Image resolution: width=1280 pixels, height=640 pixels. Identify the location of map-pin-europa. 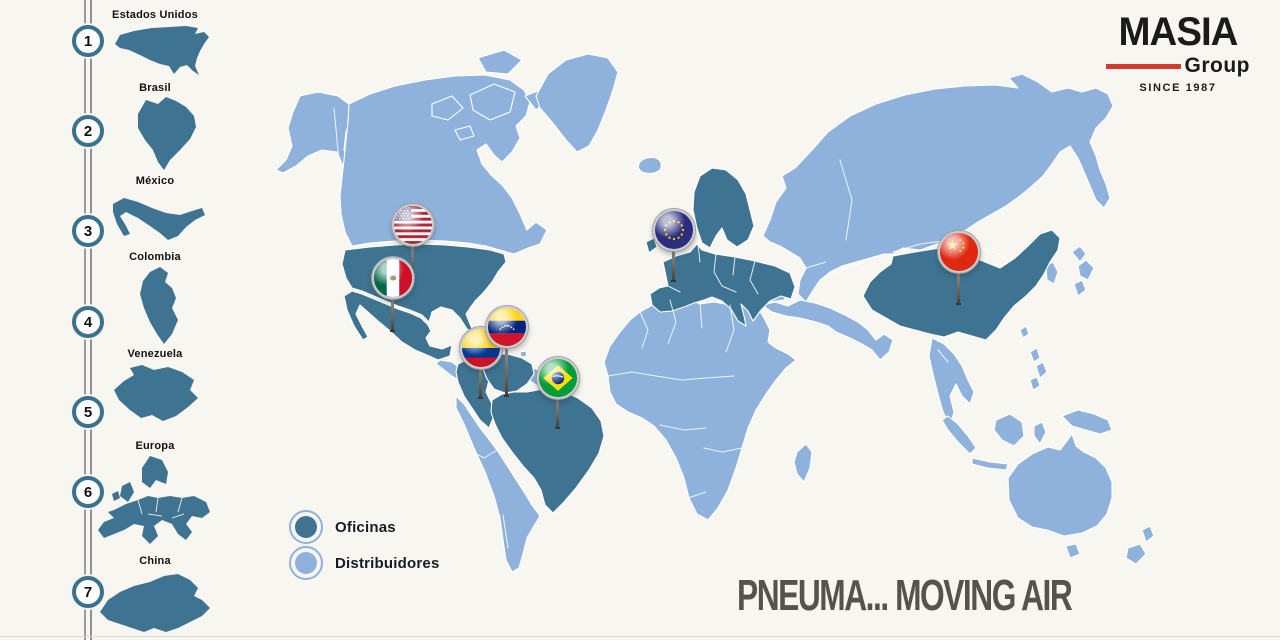
(674, 255).